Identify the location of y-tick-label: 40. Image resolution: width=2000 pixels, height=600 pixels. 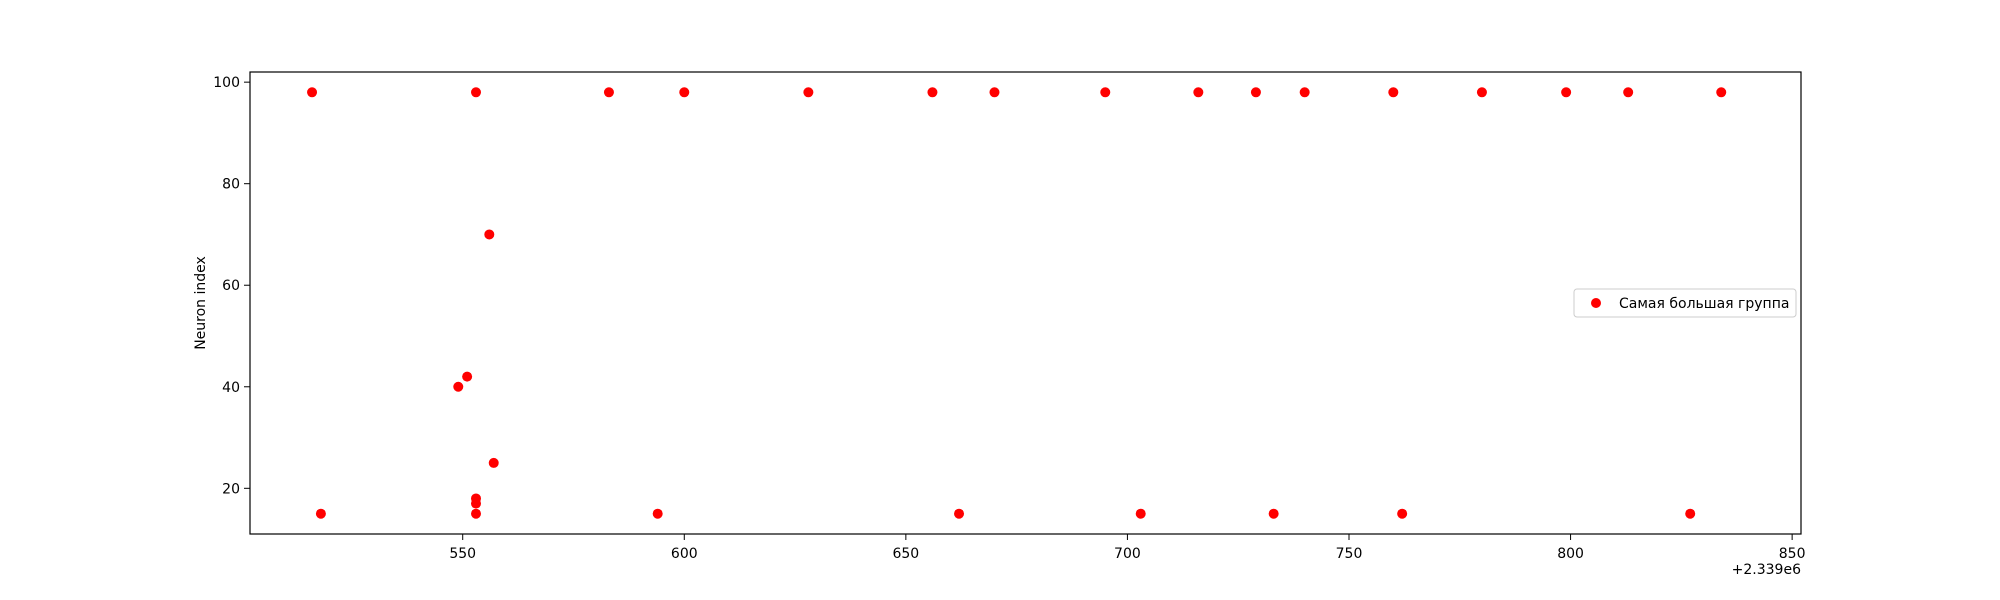
(231, 388).